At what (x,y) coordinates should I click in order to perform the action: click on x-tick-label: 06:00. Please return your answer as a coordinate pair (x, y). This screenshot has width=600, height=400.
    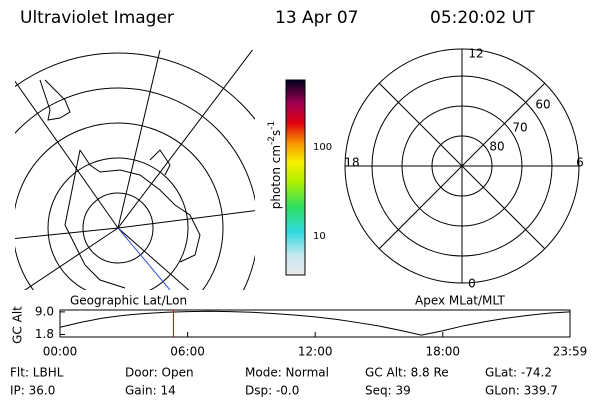
    Looking at the image, I should click on (187, 352).